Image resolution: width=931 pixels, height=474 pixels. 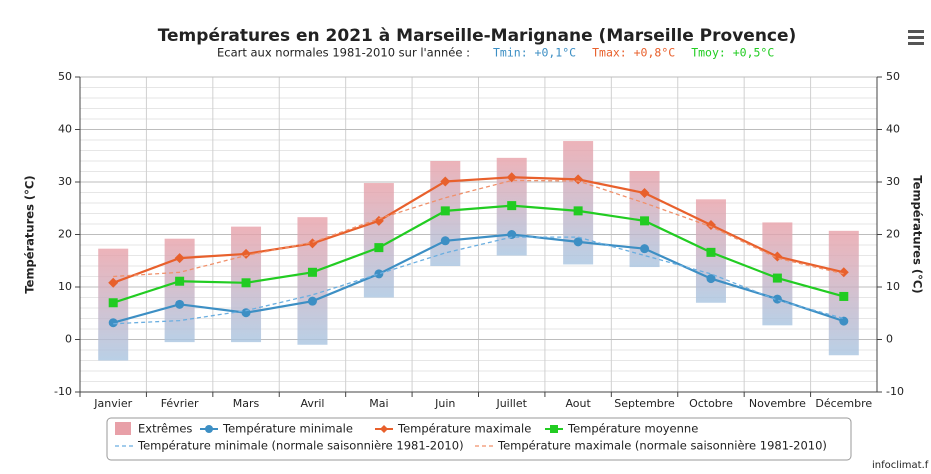 I want to click on x-tick-label: Avril, so click(x=312, y=403).